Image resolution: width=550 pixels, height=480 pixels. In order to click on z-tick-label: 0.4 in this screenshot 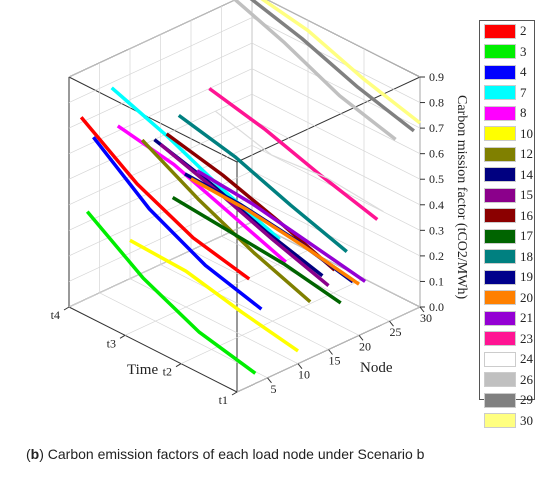, I will do `click(436, 205)`.